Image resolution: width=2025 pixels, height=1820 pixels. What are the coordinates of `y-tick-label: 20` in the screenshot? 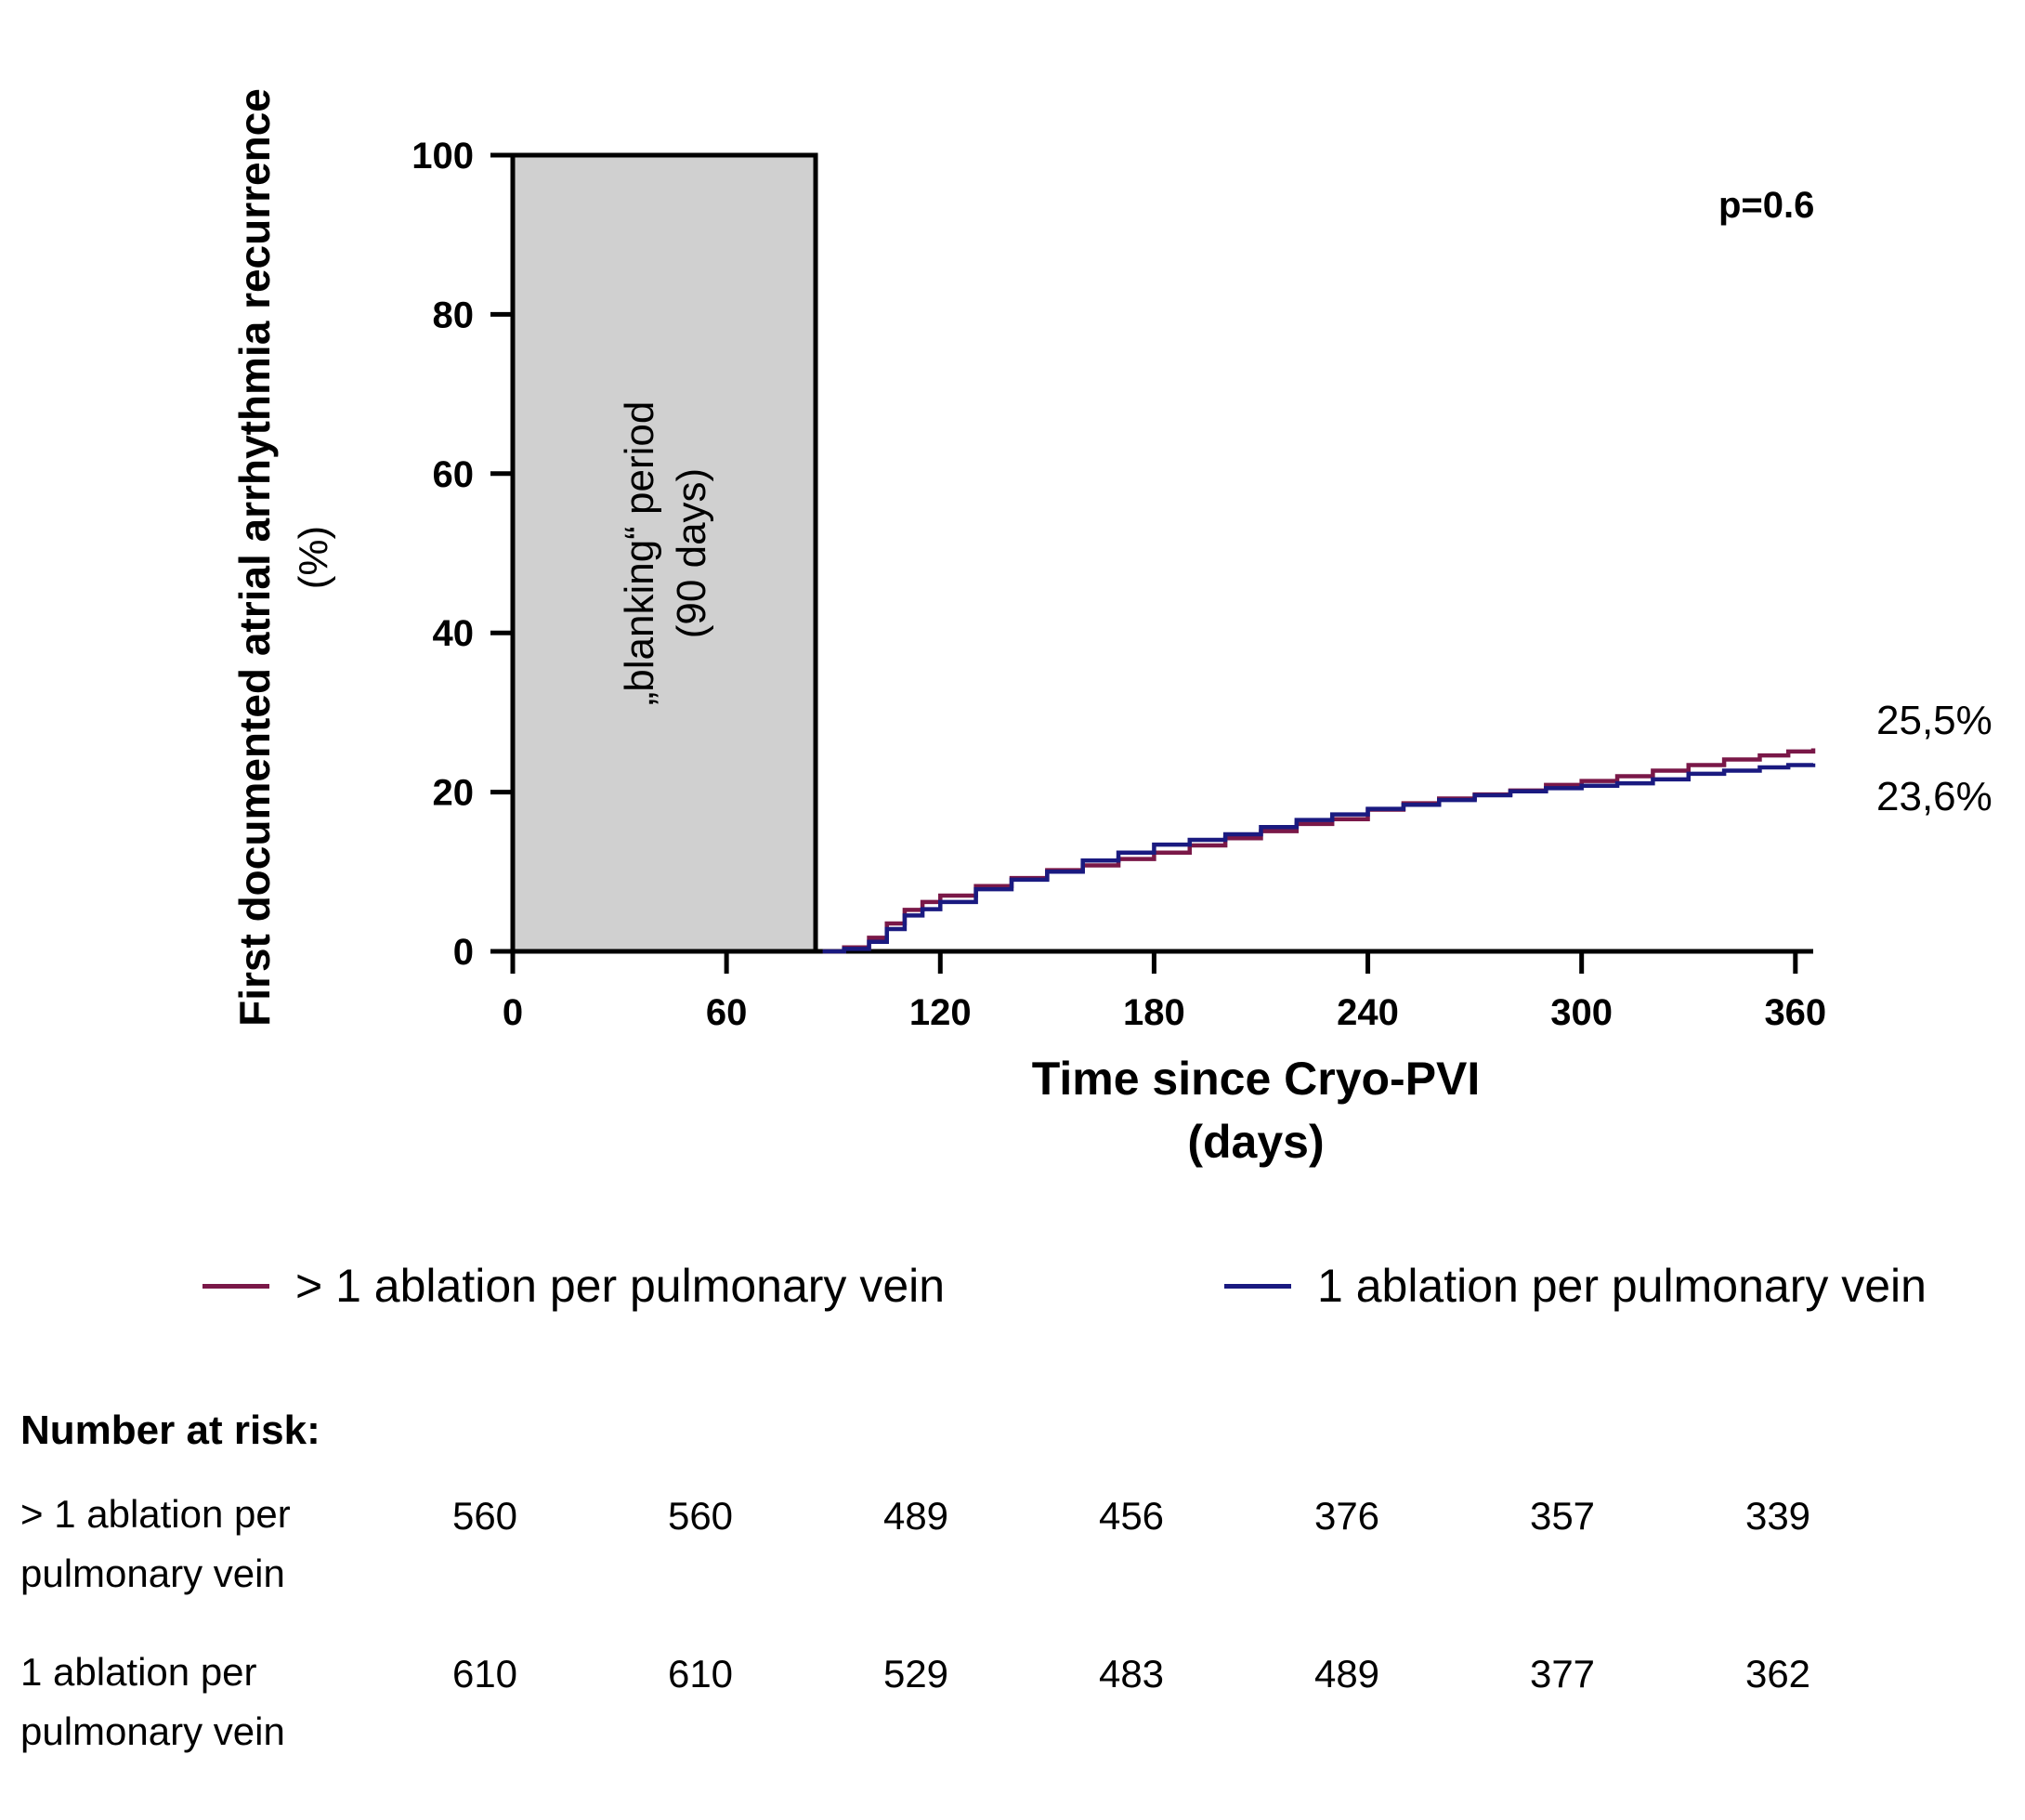 It's located at (454, 793).